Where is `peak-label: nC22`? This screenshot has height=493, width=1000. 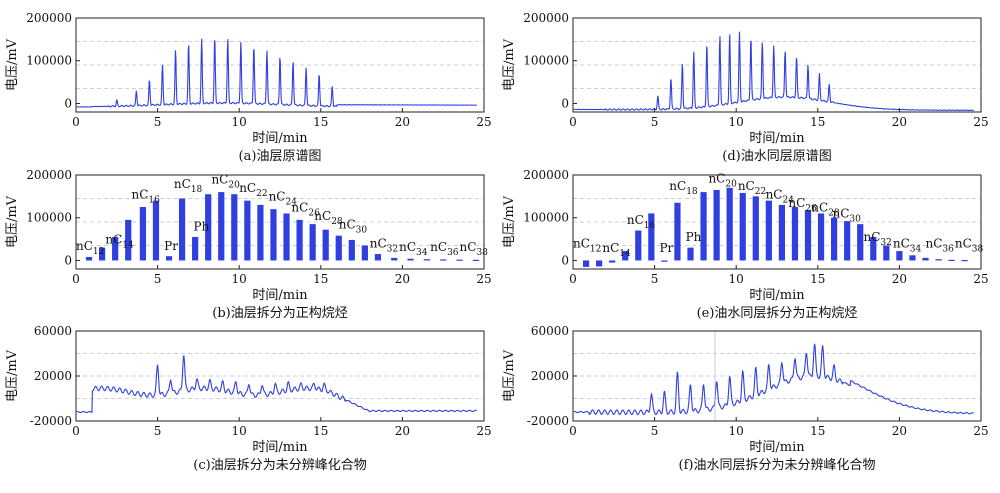 peak-label: nC22 is located at coordinates (752, 188).